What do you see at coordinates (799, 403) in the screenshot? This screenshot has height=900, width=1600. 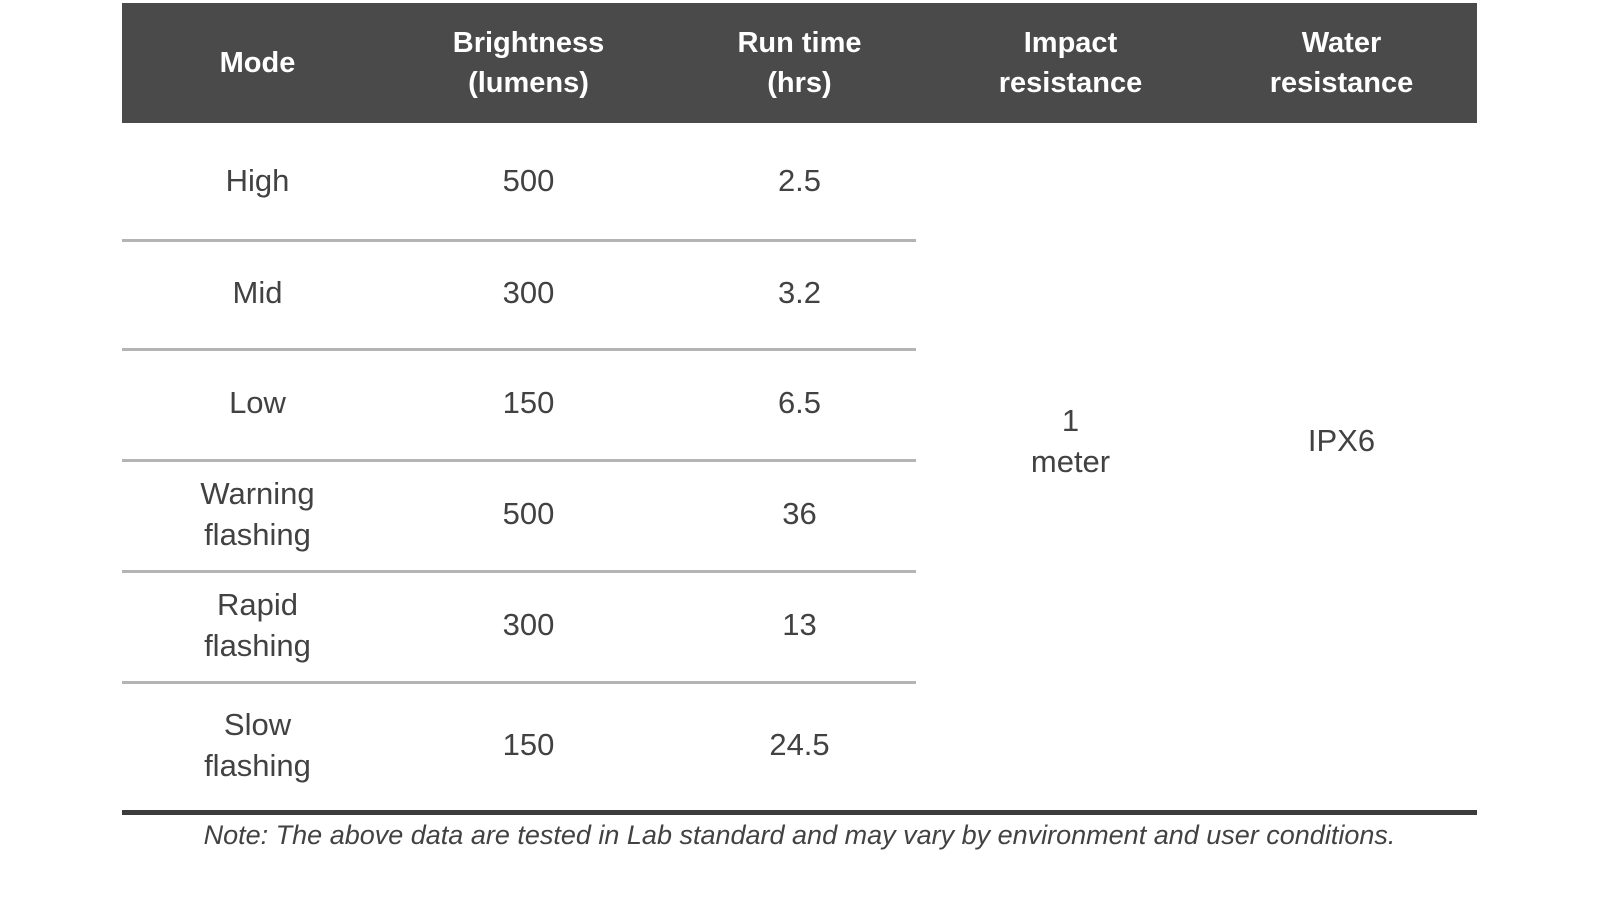 I see `cell-runtime: 6.5` at bounding box center [799, 403].